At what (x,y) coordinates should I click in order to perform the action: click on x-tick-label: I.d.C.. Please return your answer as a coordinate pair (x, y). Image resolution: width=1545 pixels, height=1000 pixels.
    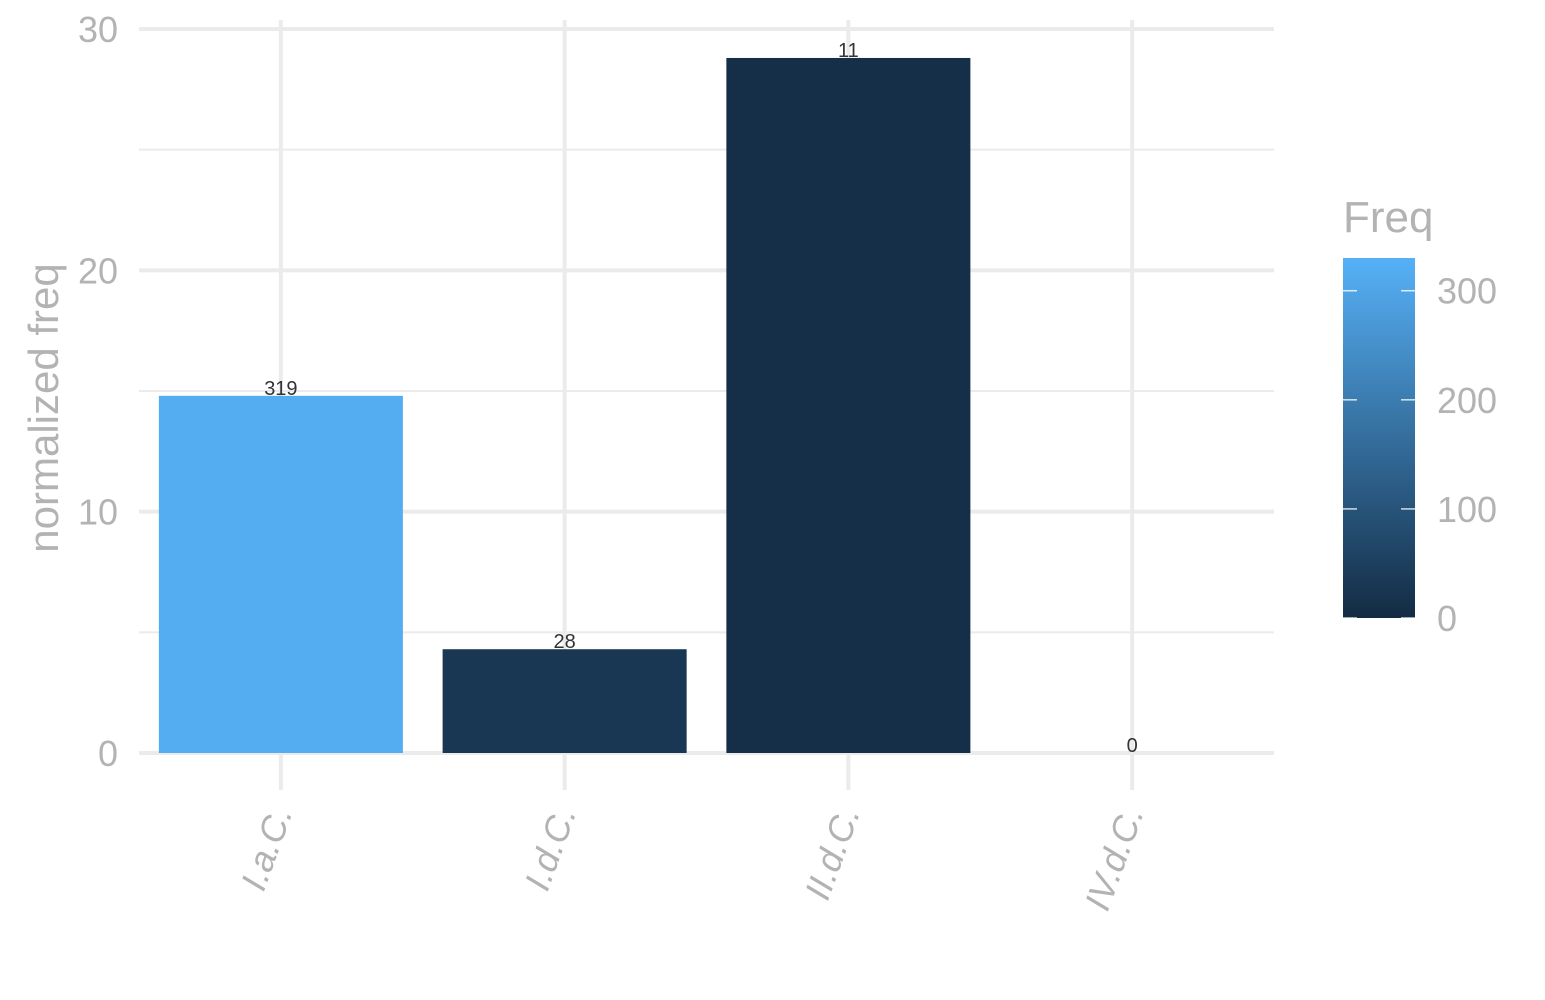
    Looking at the image, I should click on (550, 848).